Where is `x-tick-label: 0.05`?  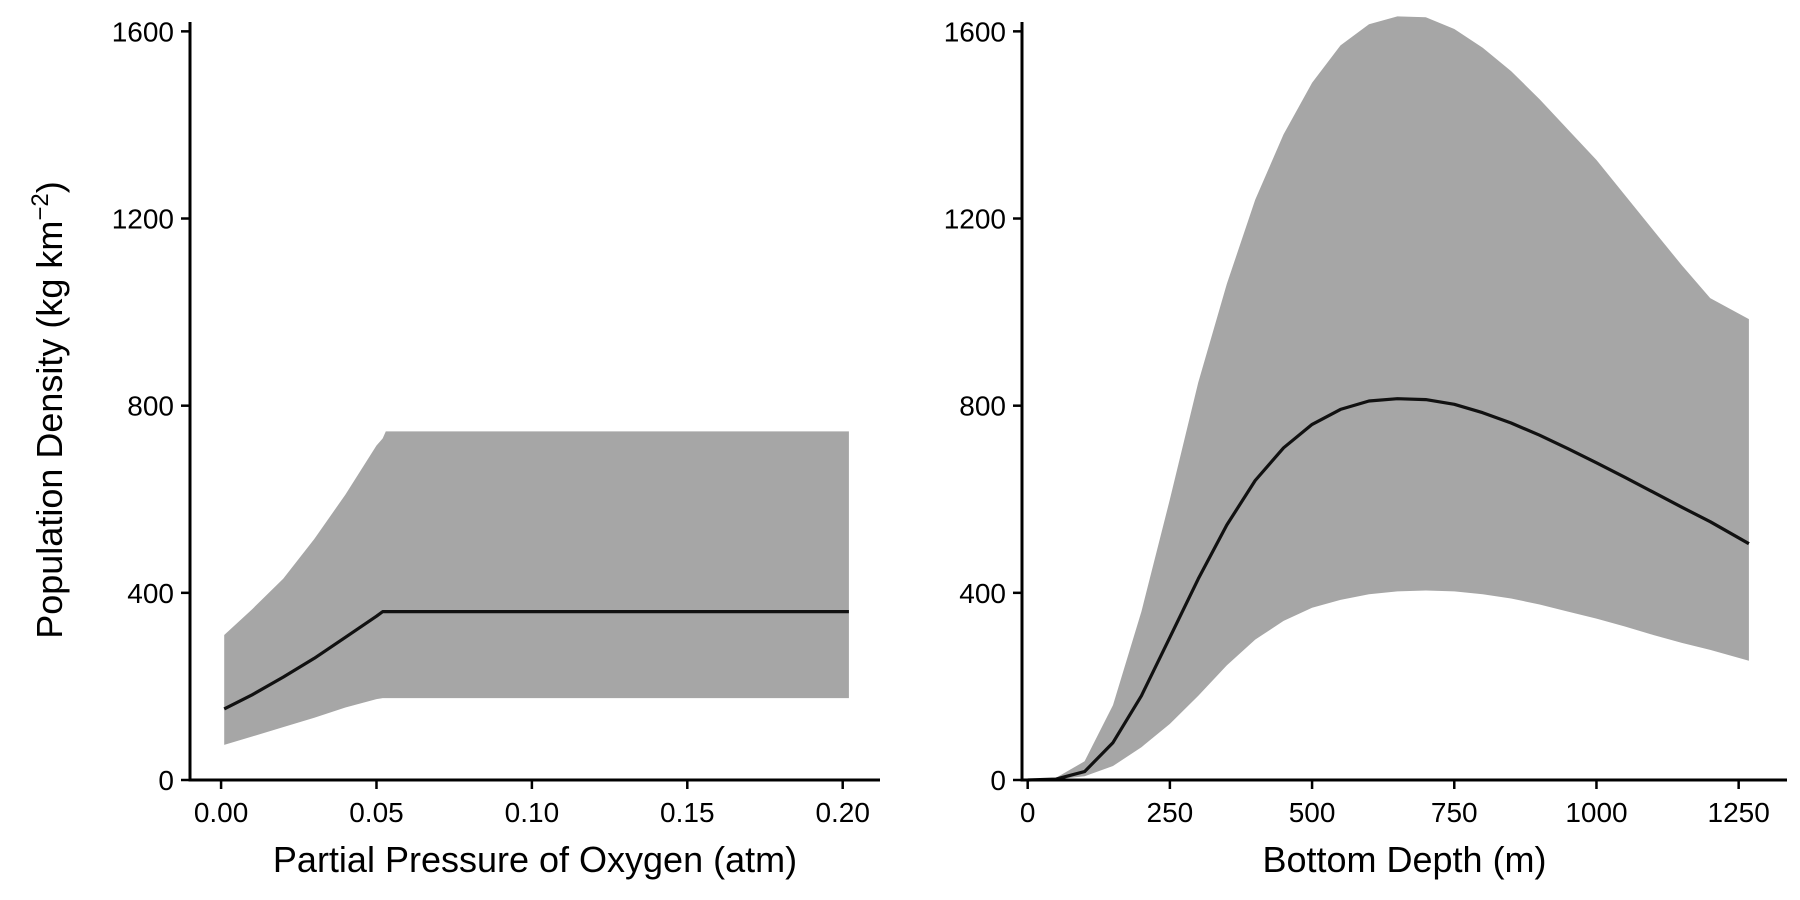
x-tick-label: 0.05 is located at coordinates (376, 812).